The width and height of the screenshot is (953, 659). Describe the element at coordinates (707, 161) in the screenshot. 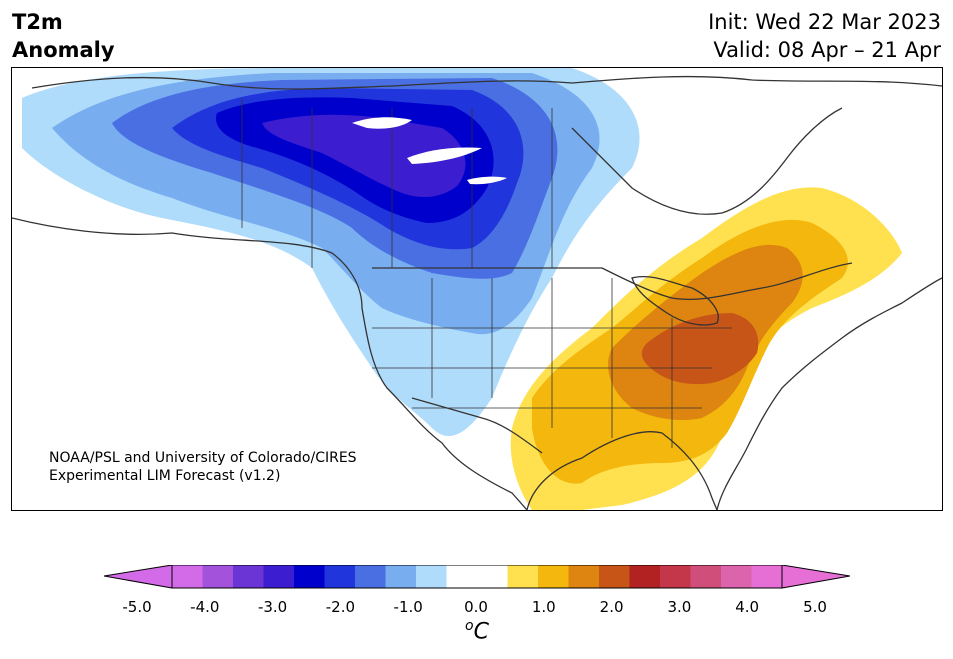

I see `hudson-bay-coast` at that location.